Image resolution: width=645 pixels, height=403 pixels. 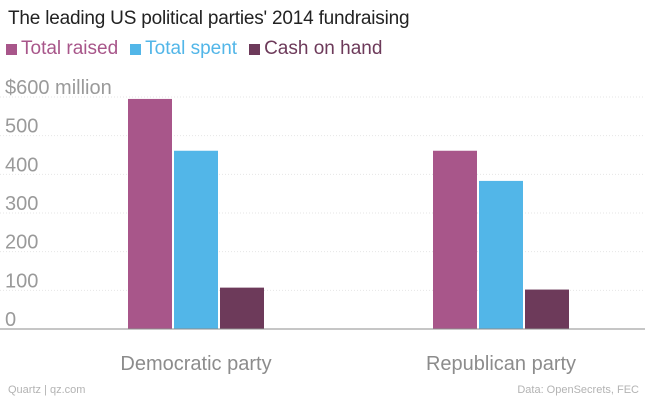 I want to click on legend-label-cash-on-hand: Cash on hand, so click(x=323, y=48).